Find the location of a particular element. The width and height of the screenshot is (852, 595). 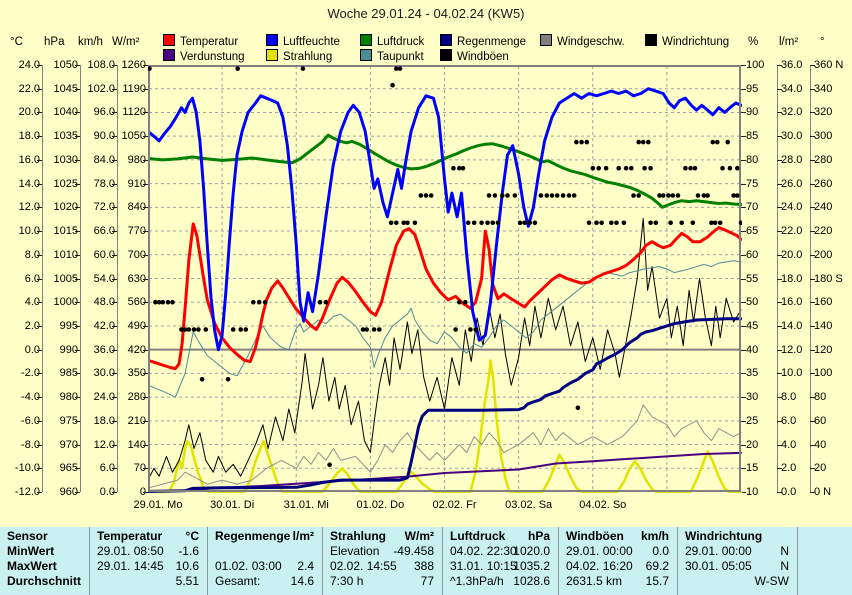

y-tick-label: 1040 is located at coordinates (65, 112).